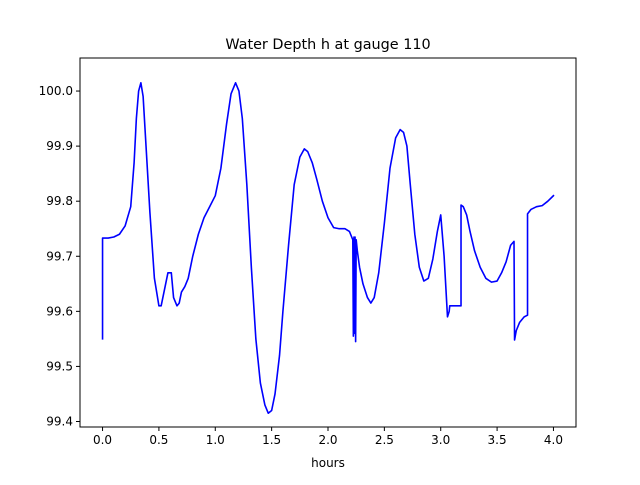 The image size is (640, 485). What do you see at coordinates (102, 440) in the screenshot?
I see `x-tick-label: 0.0` at bounding box center [102, 440].